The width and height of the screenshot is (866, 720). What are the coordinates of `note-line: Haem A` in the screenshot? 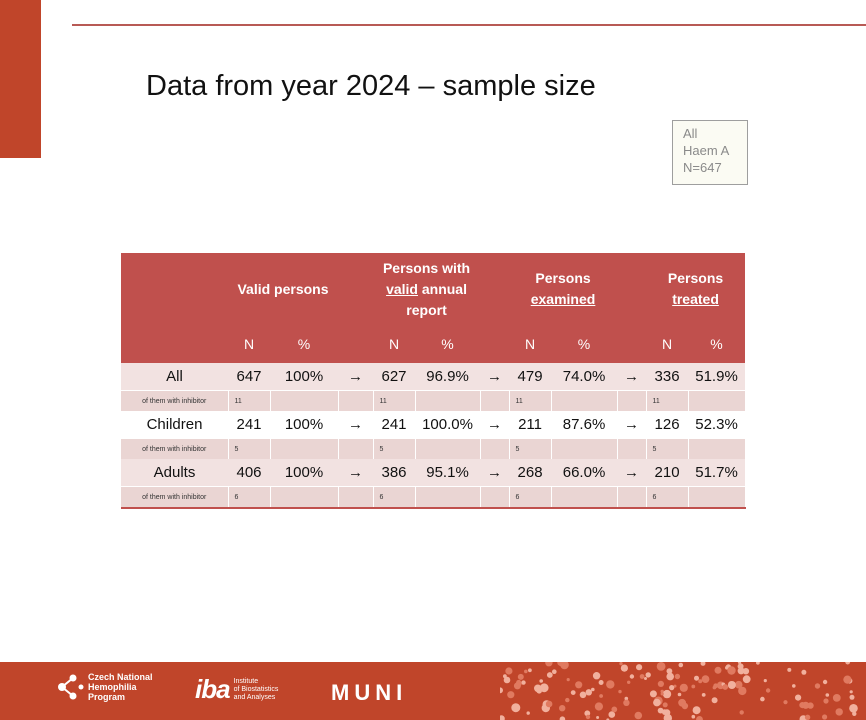 It's located at (706, 150).